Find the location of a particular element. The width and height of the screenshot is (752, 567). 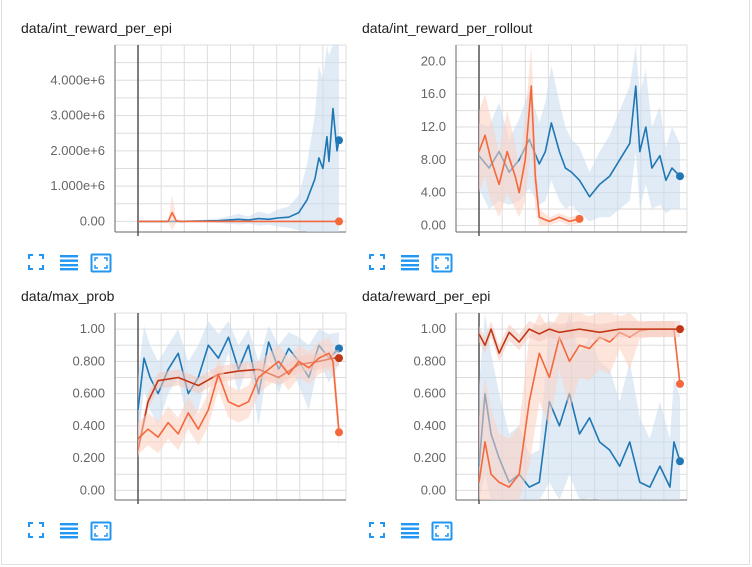

y-tick-label: 2.000e+6 is located at coordinates (77, 150).